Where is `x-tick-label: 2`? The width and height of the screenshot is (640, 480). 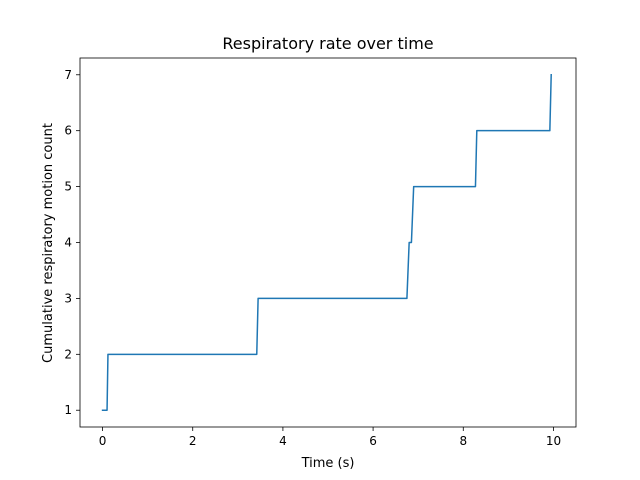 x-tick-label: 2 is located at coordinates (193, 441).